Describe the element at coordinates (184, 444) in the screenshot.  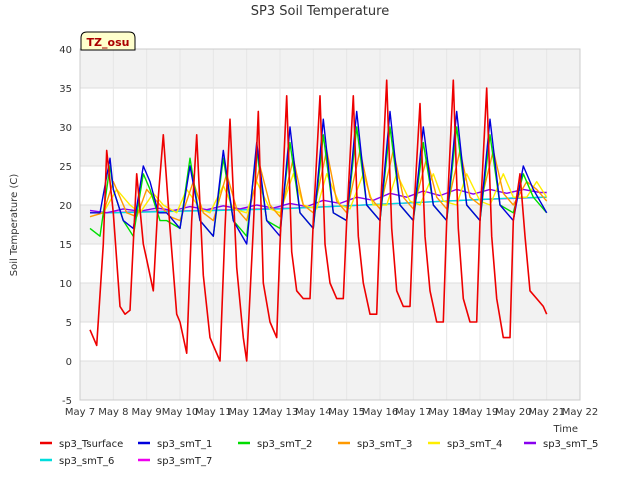
I see `legend-label: sp3_smT_1` at that location.